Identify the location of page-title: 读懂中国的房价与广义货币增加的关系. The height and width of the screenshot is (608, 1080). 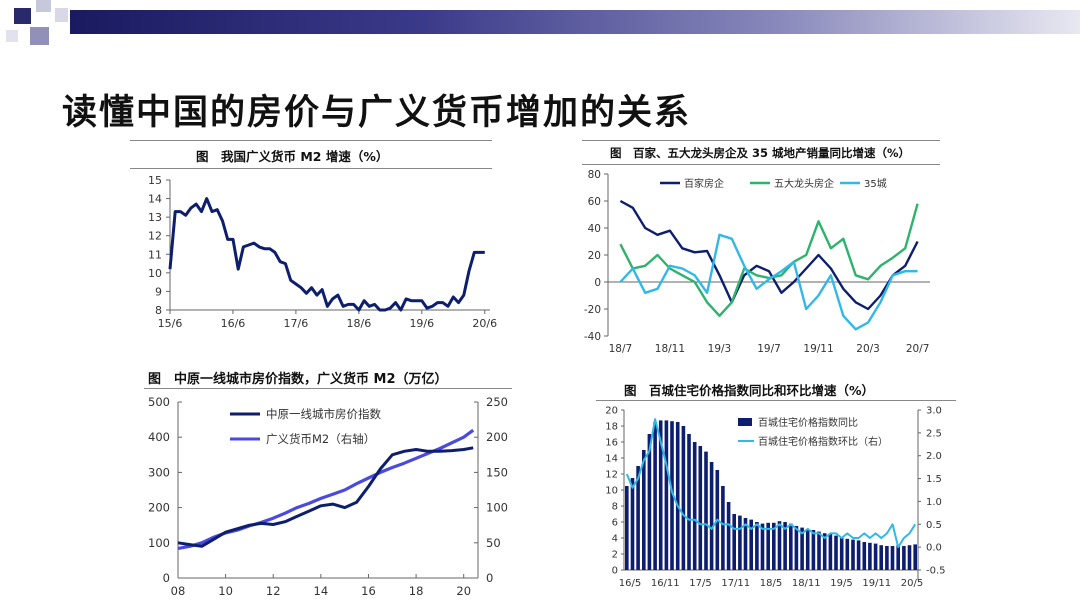
(377, 113).